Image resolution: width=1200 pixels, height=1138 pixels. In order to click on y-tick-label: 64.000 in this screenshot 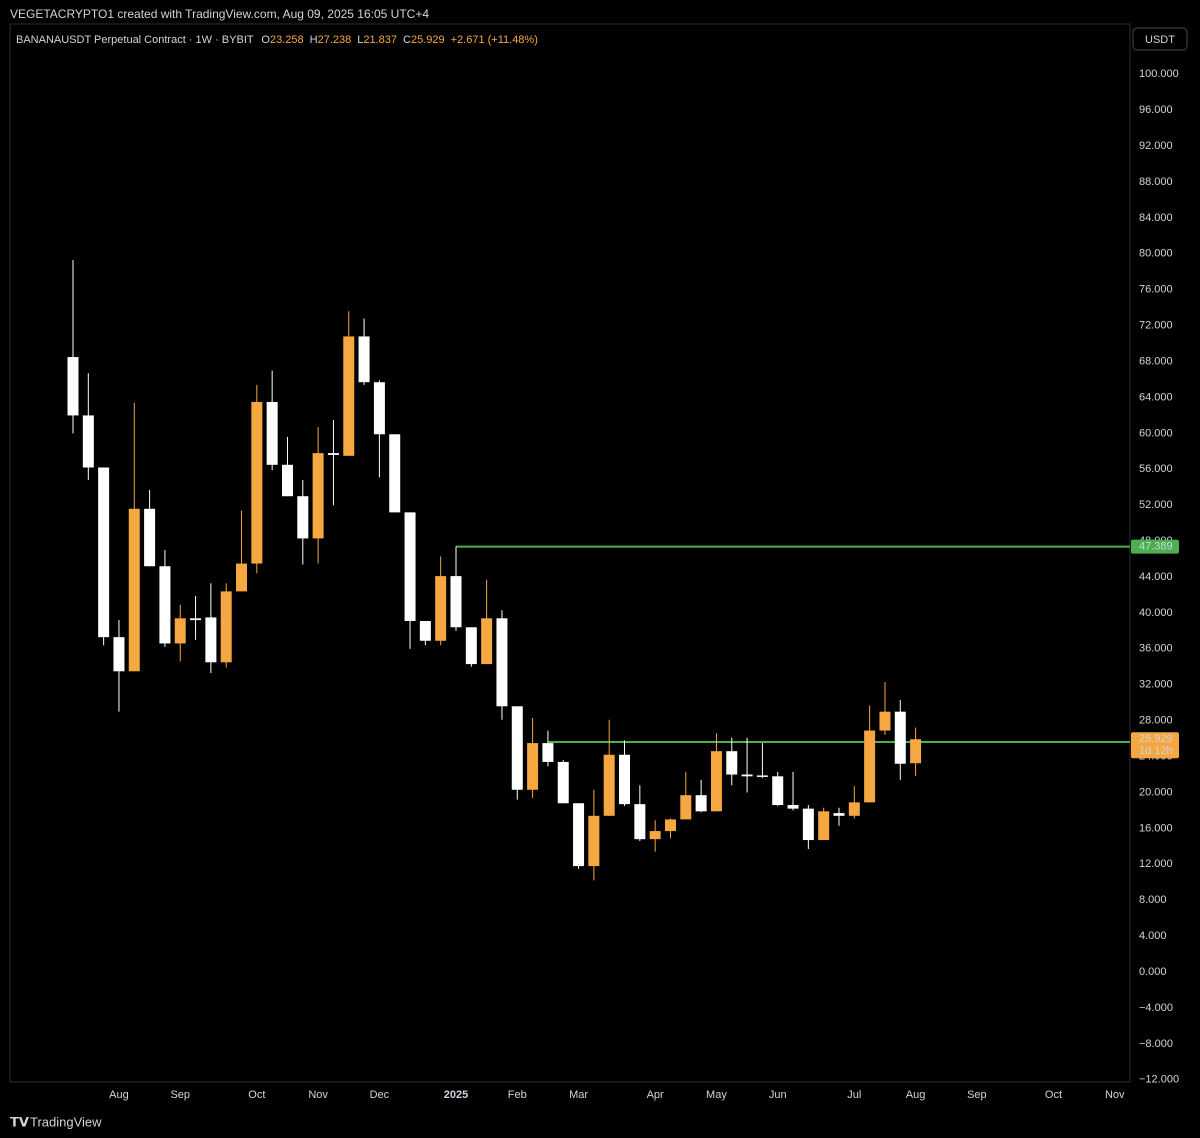, I will do `click(1156, 397)`.